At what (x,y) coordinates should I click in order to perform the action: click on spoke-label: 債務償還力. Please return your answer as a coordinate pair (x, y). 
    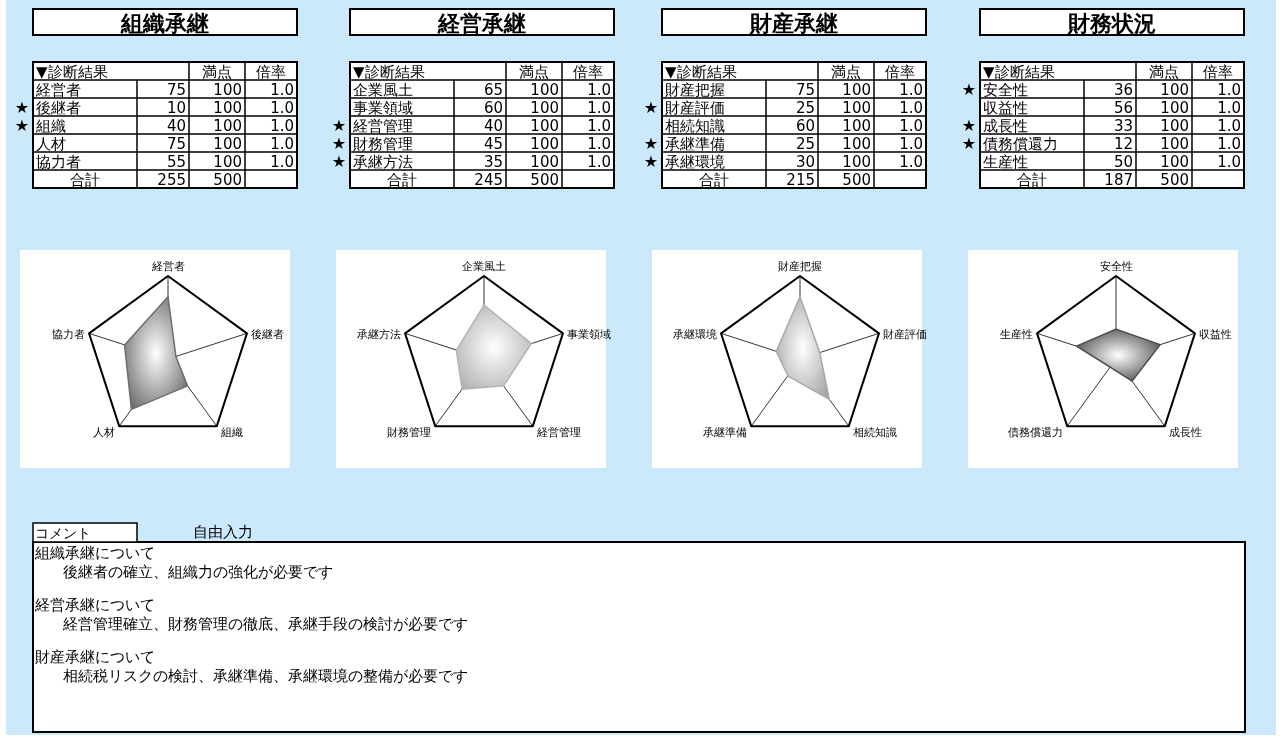
    Looking at the image, I should click on (1036, 433).